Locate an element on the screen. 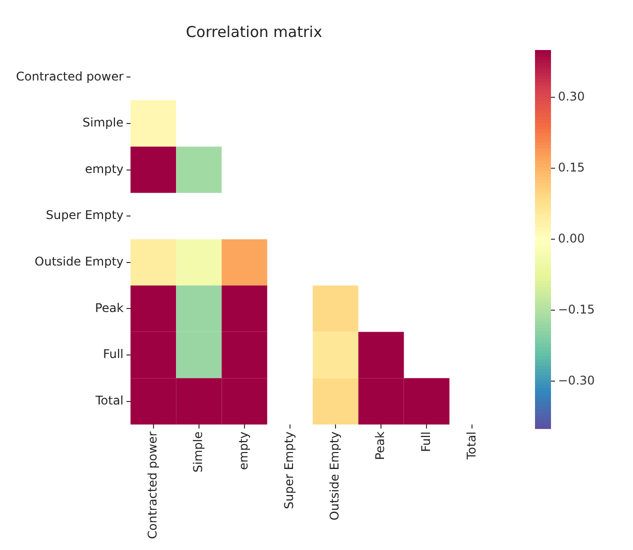 This screenshot has height=550, width=633. y-tick-label: Simple is located at coordinates (103, 123).